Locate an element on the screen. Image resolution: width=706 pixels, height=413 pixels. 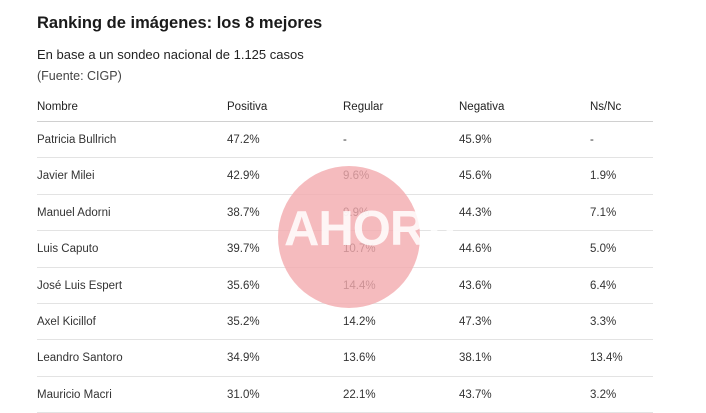
row-name-cell: Mauricio Macri is located at coordinates (74, 394).